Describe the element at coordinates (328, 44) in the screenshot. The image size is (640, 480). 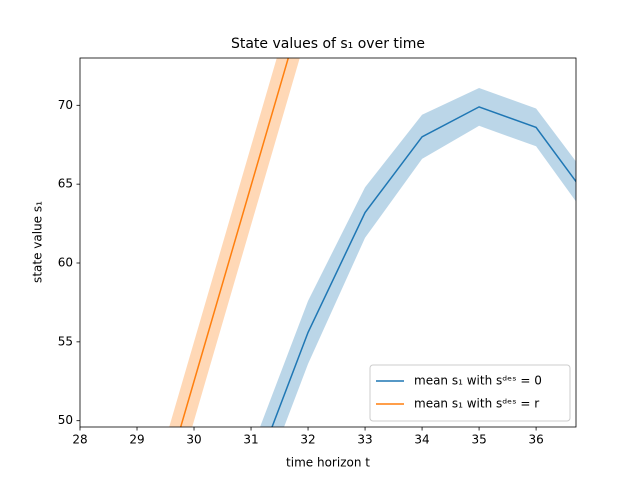
I see `chart-title: State values of s₁ over time` at that location.